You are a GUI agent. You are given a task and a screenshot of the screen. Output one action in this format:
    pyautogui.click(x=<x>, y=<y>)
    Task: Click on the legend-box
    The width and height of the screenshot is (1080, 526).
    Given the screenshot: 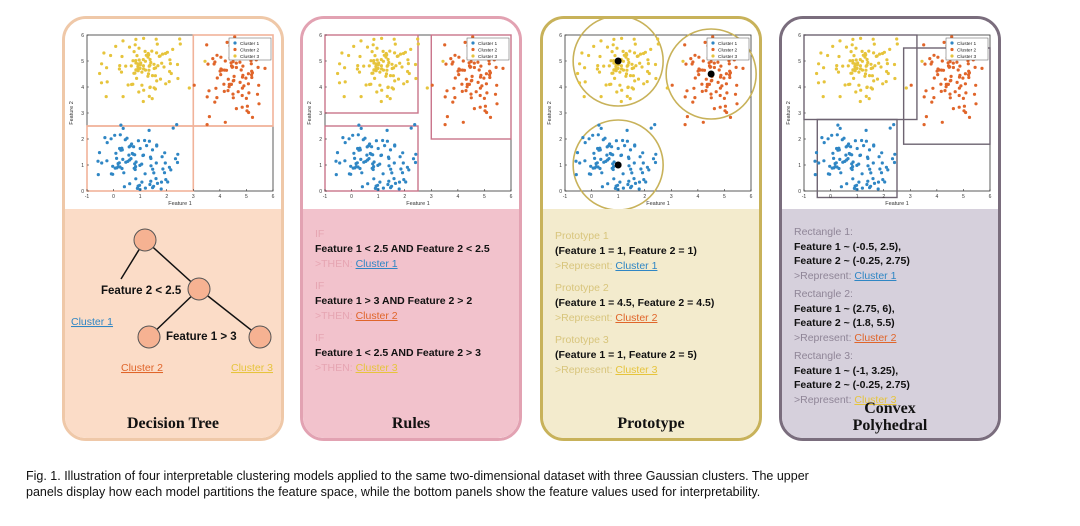 What is the action you would take?
    pyautogui.click(x=488, y=49)
    